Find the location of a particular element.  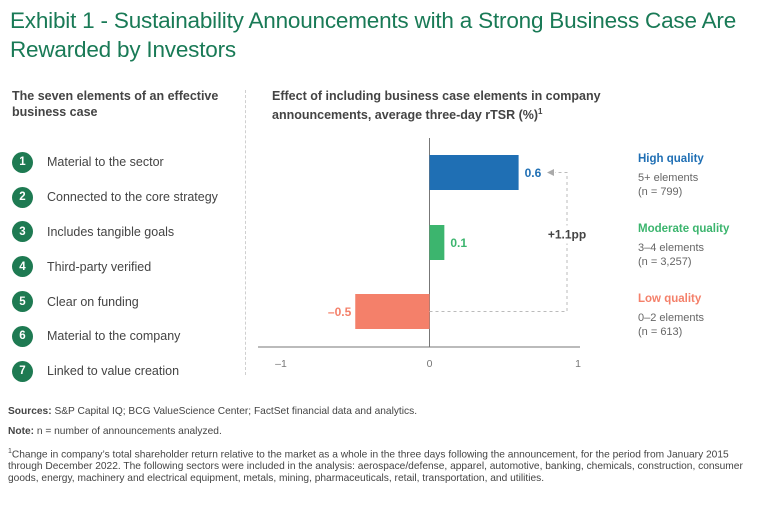

legend-detail: 5+ elements (n = 799) is located at coordinates (668, 185).